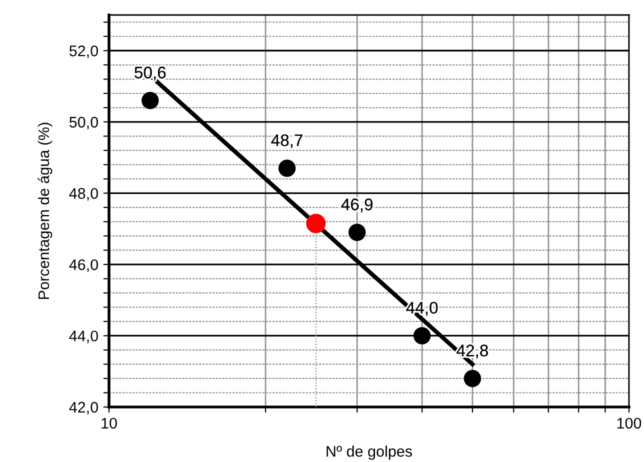 The height and width of the screenshot is (462, 644). Describe the element at coordinates (369, 453) in the screenshot. I see `x-axis-title: Nº de golpes` at that location.